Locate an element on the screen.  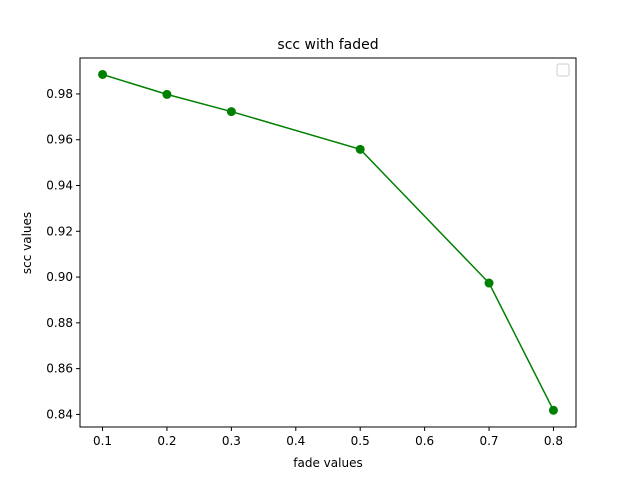
y-axis-label: scc values is located at coordinates (27, 243).